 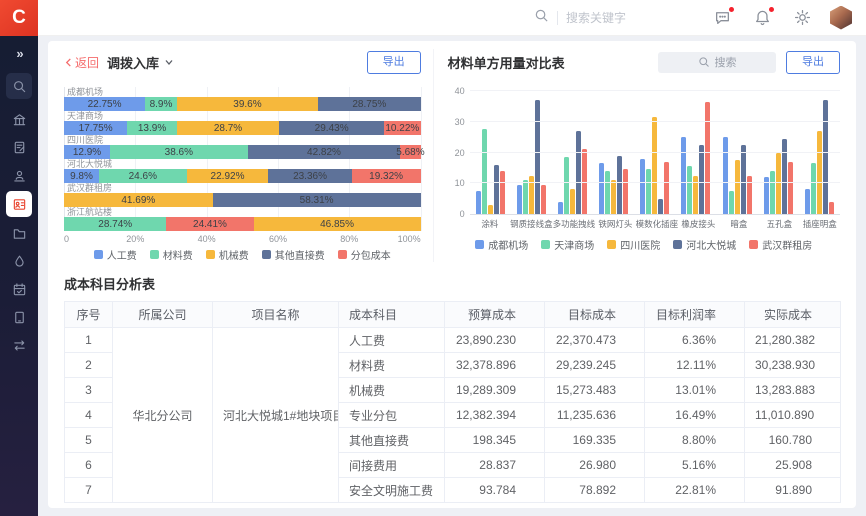 What do you see at coordinates (792, 440) in the screenshot?
I see `cell-actual: 160.780` at bounding box center [792, 440].